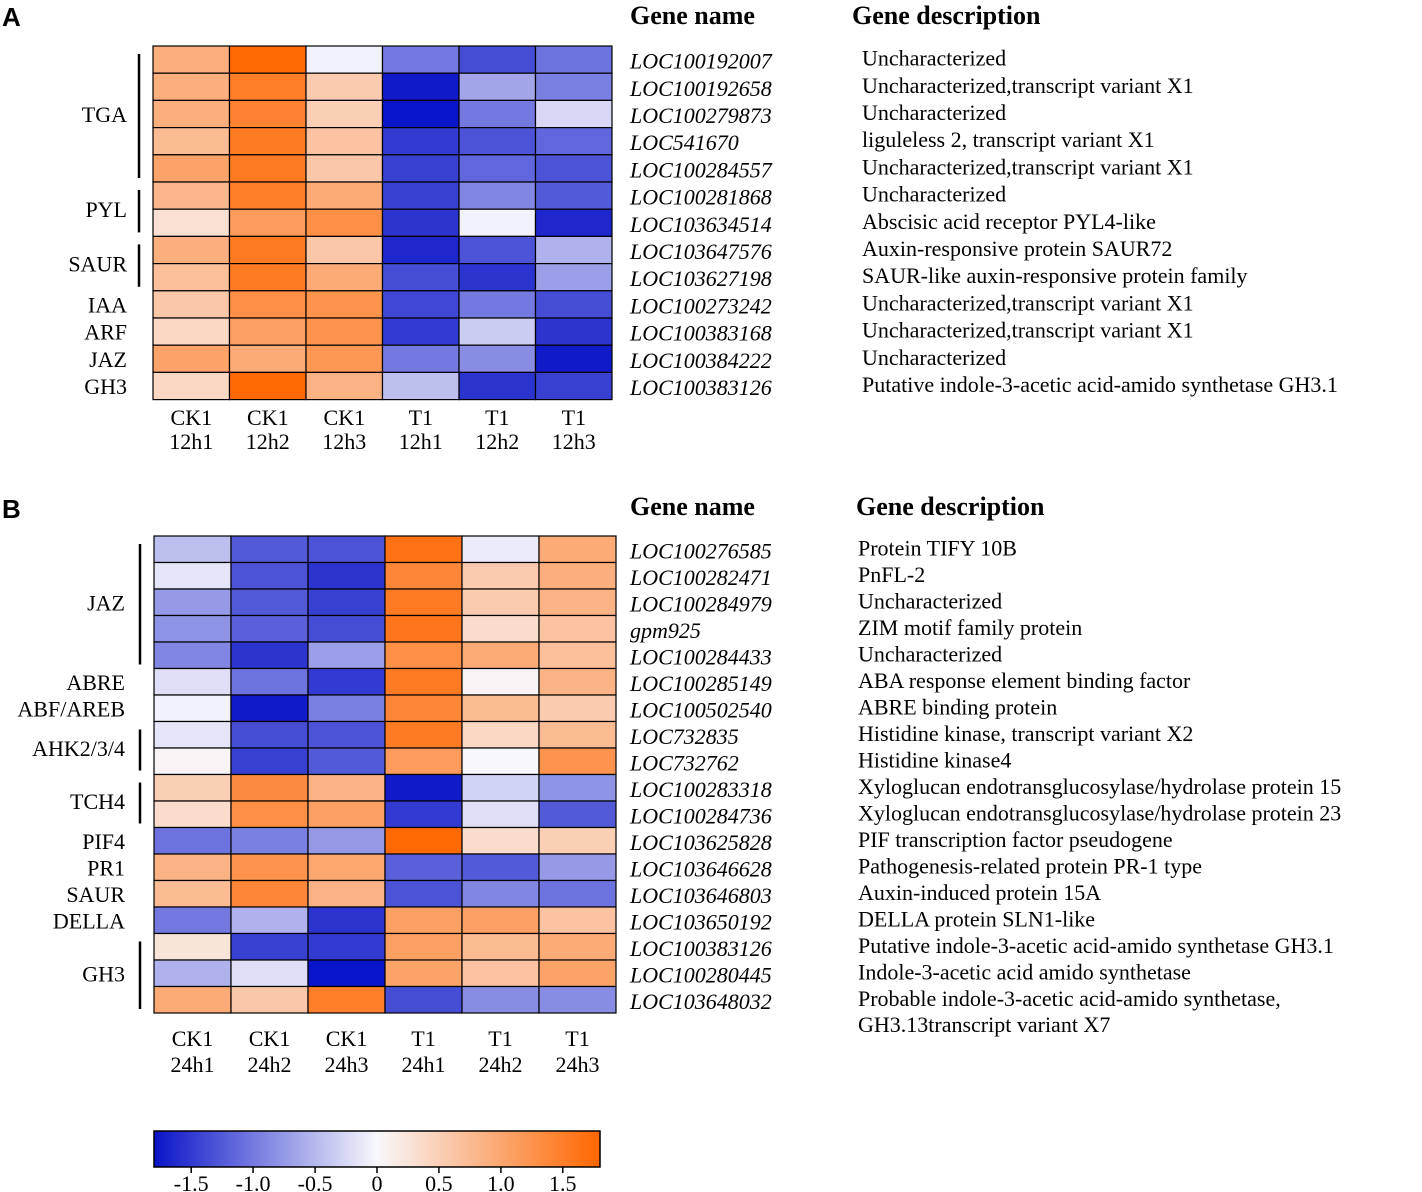 This screenshot has height=1192, width=1422. I want to click on gene-name-label: gpm925, so click(665, 630).